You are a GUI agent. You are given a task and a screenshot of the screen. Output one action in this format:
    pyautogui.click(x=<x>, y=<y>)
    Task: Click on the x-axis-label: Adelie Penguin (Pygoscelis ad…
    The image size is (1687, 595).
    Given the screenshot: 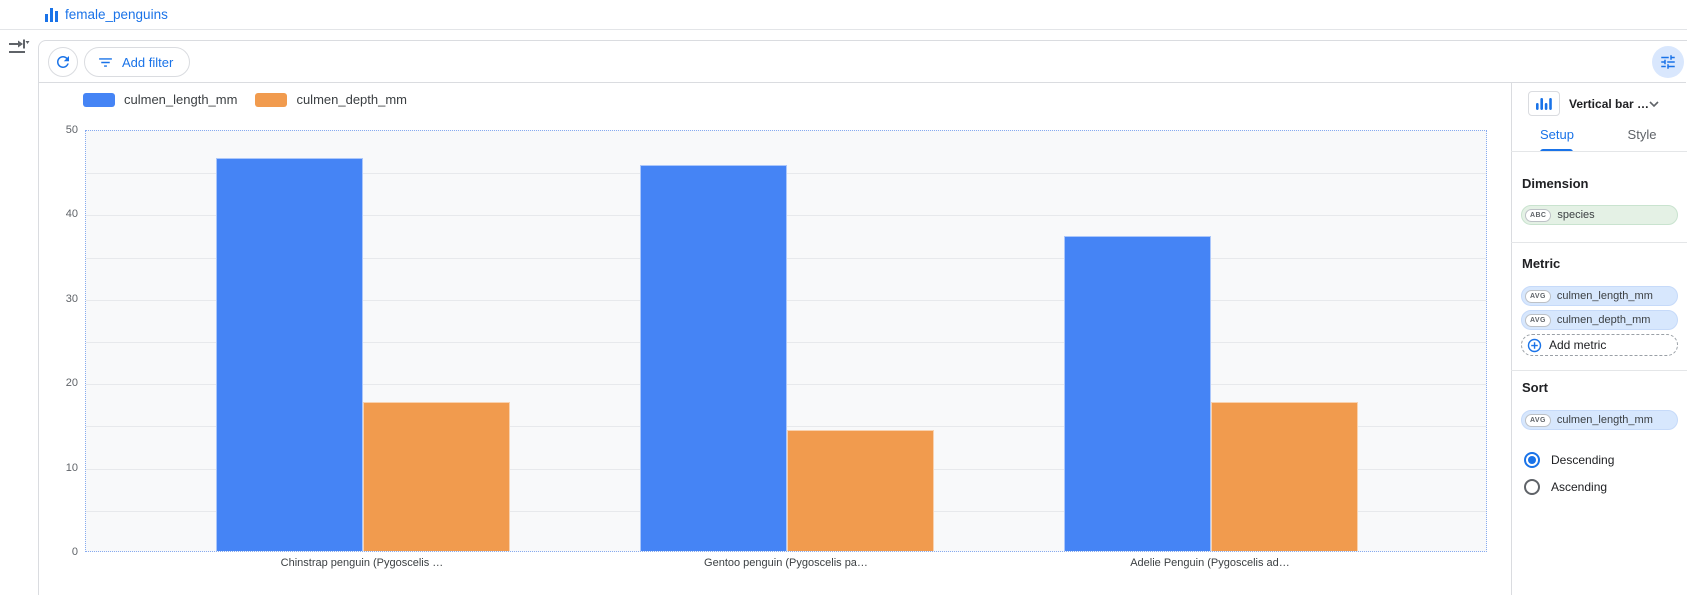 What is the action you would take?
    pyautogui.click(x=1210, y=563)
    